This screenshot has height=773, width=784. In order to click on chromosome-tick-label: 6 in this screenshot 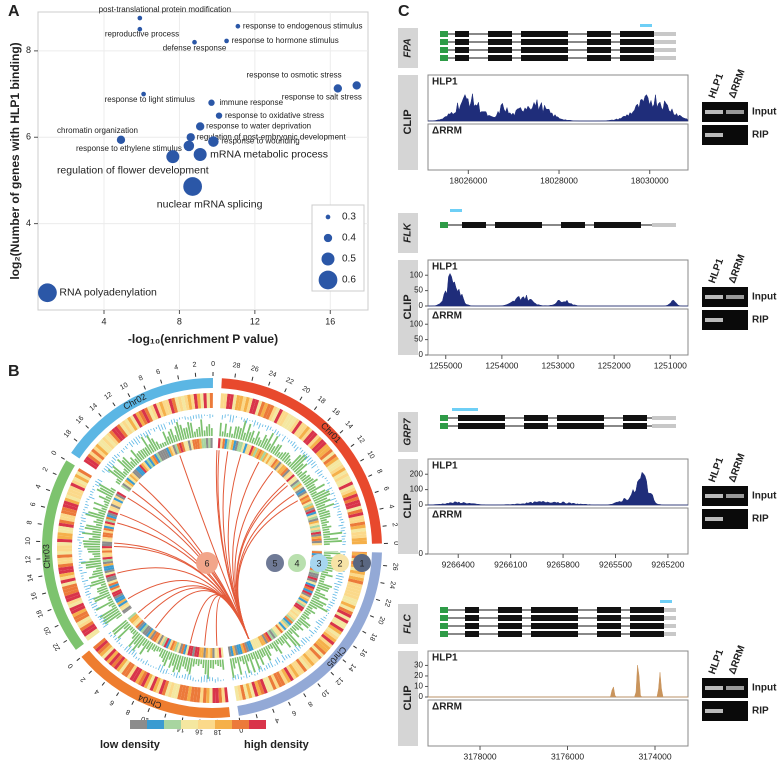, I will do `click(34, 505)`.